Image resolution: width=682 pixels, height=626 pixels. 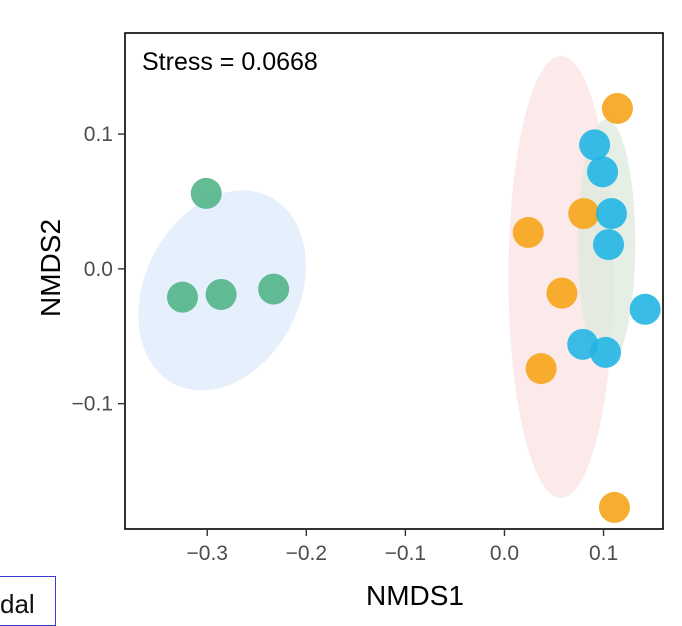 What do you see at coordinates (50, 268) in the screenshot?
I see `y-axis-title: NMDS2` at bounding box center [50, 268].